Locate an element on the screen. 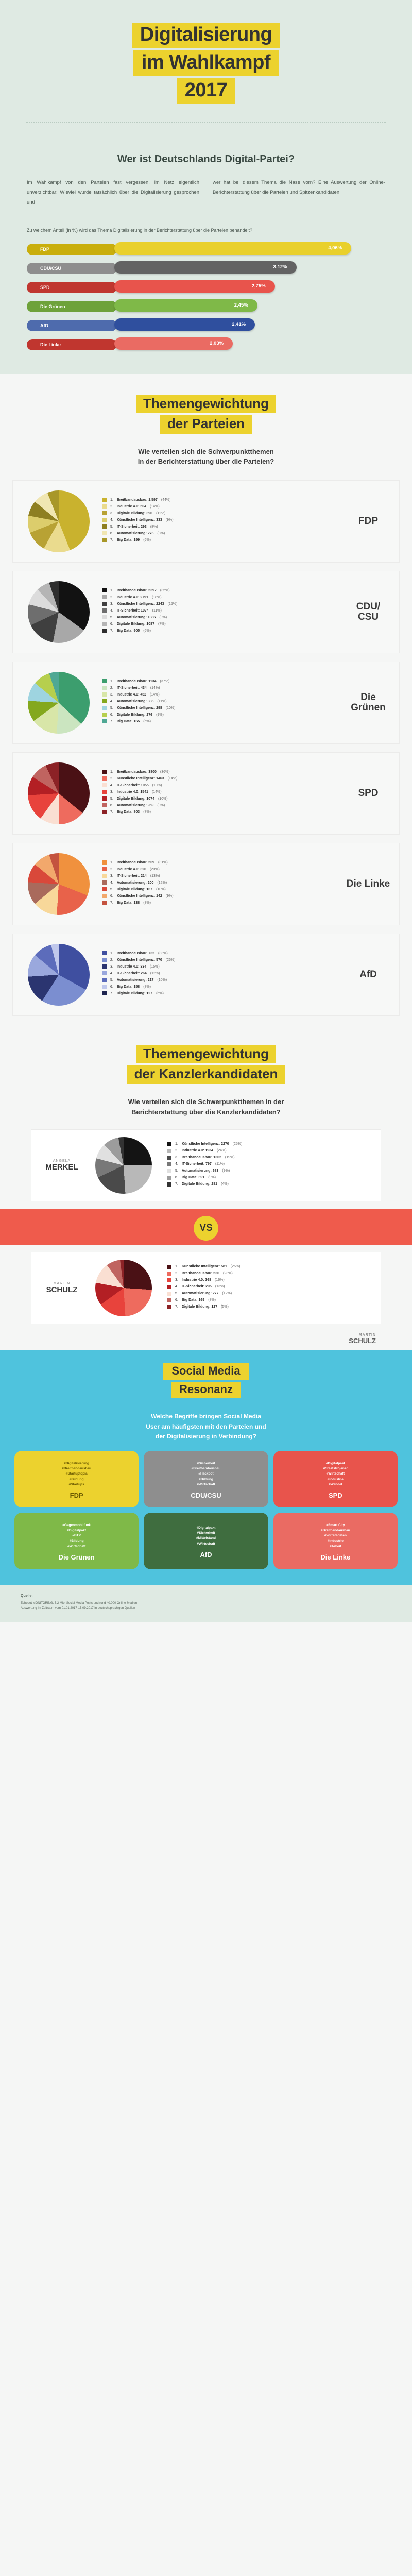  legend-item: 3. IT-Sicherheit: 214 (13%) is located at coordinates (220, 876).